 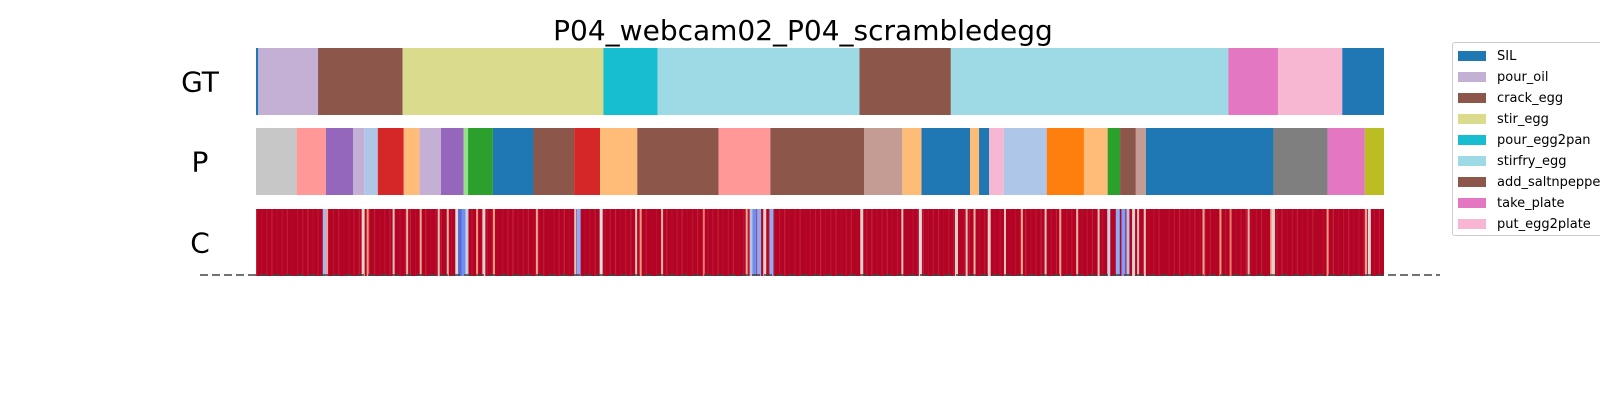 I want to click on legend-label: stirfry_egg, so click(x=1532, y=161).